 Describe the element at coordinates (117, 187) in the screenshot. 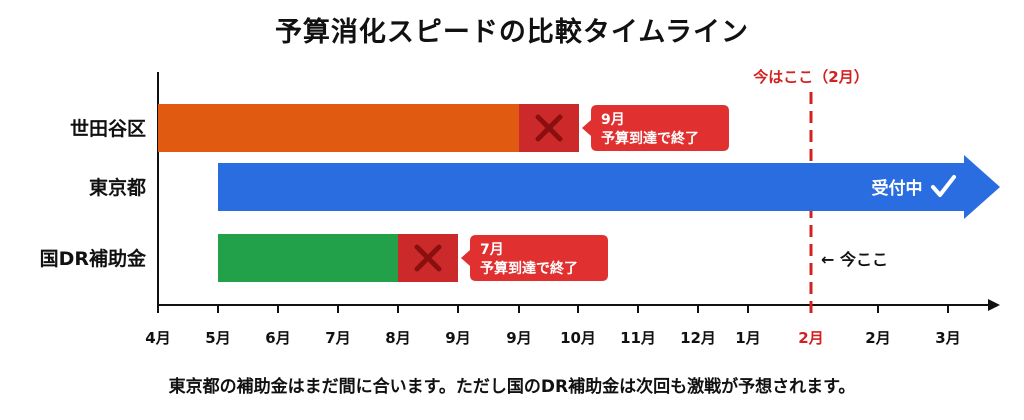

I see `row-label: 東京都` at that location.